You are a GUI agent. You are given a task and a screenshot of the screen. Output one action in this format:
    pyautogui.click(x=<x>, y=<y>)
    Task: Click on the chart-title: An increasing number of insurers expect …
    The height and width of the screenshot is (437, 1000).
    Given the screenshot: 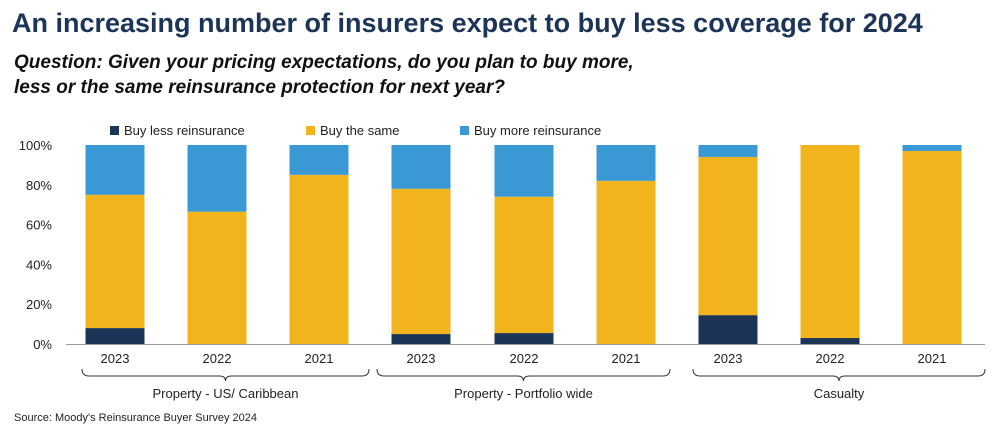 What is the action you would take?
    pyautogui.click(x=467, y=23)
    